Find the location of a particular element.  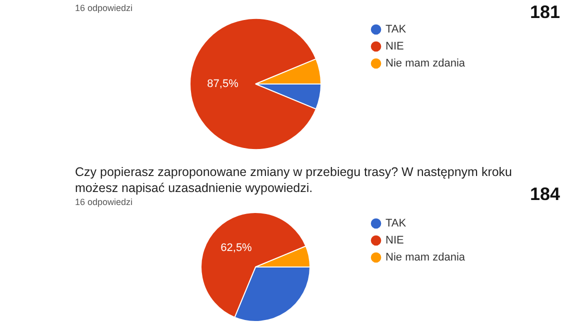

chart-title: Czy popierasz zaproponowane zmiany w przebiegu trasy? W następnym kroku możesz napisać uzasadnienie wypowiedzi. is located at coordinates (294, 180).